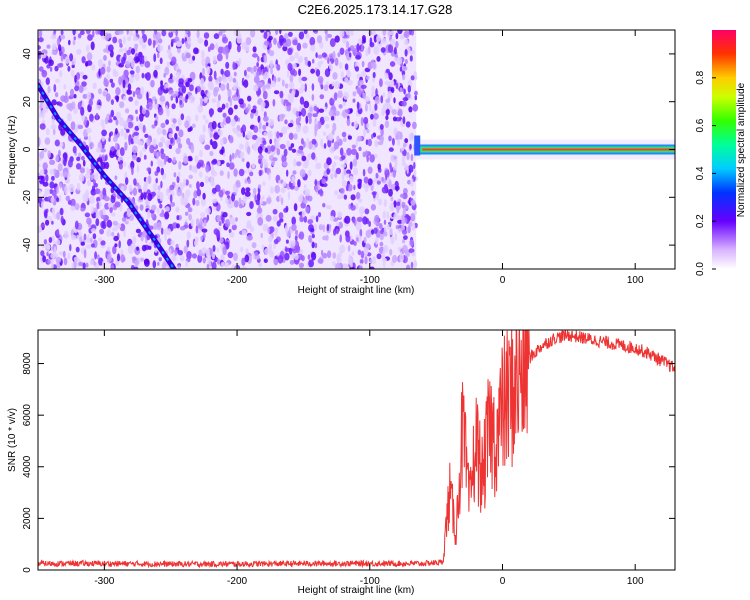 Image resolution: width=750 pixels, height=600 pixels. What do you see at coordinates (107, 176) in the screenshot?
I see `diagonal-track-core` at bounding box center [107, 176].